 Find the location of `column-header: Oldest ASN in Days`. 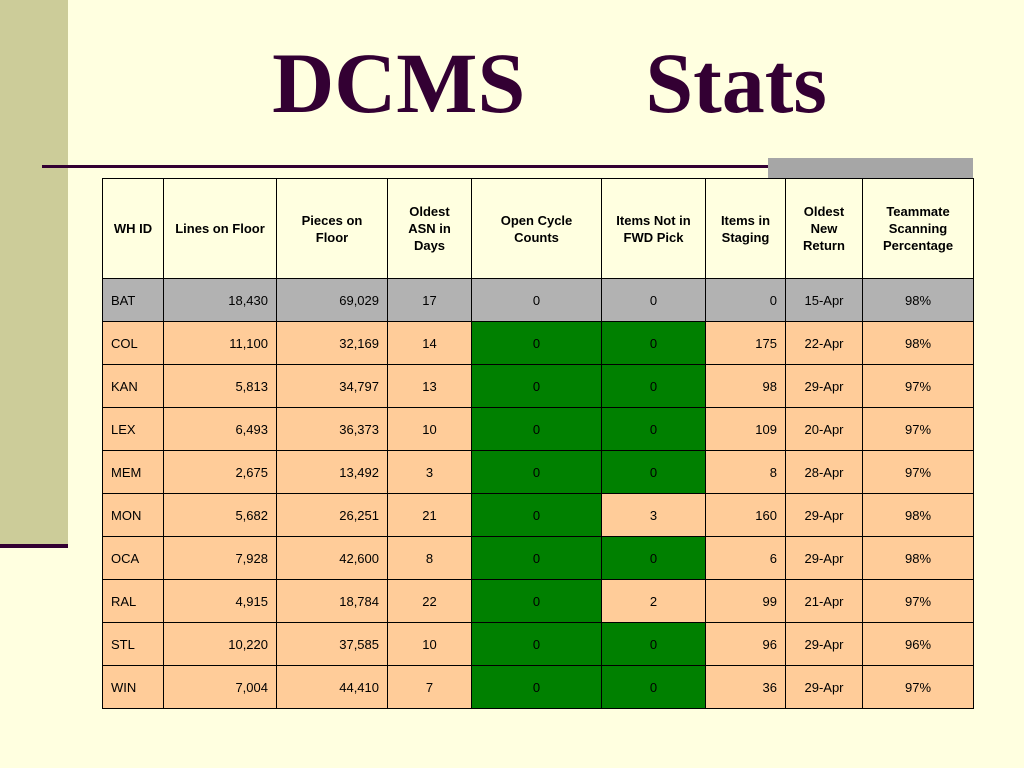

column-header: Oldest ASN in Days is located at coordinates (429, 228).